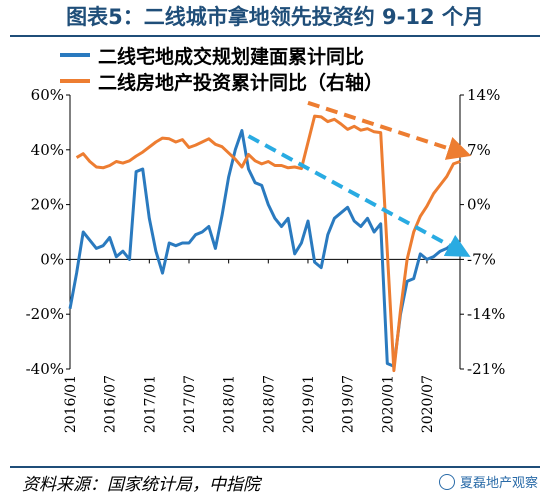 The image size is (550, 500). Describe the element at coordinates (75, 55) in the screenshot. I see `legend-swatch-land` at that location.